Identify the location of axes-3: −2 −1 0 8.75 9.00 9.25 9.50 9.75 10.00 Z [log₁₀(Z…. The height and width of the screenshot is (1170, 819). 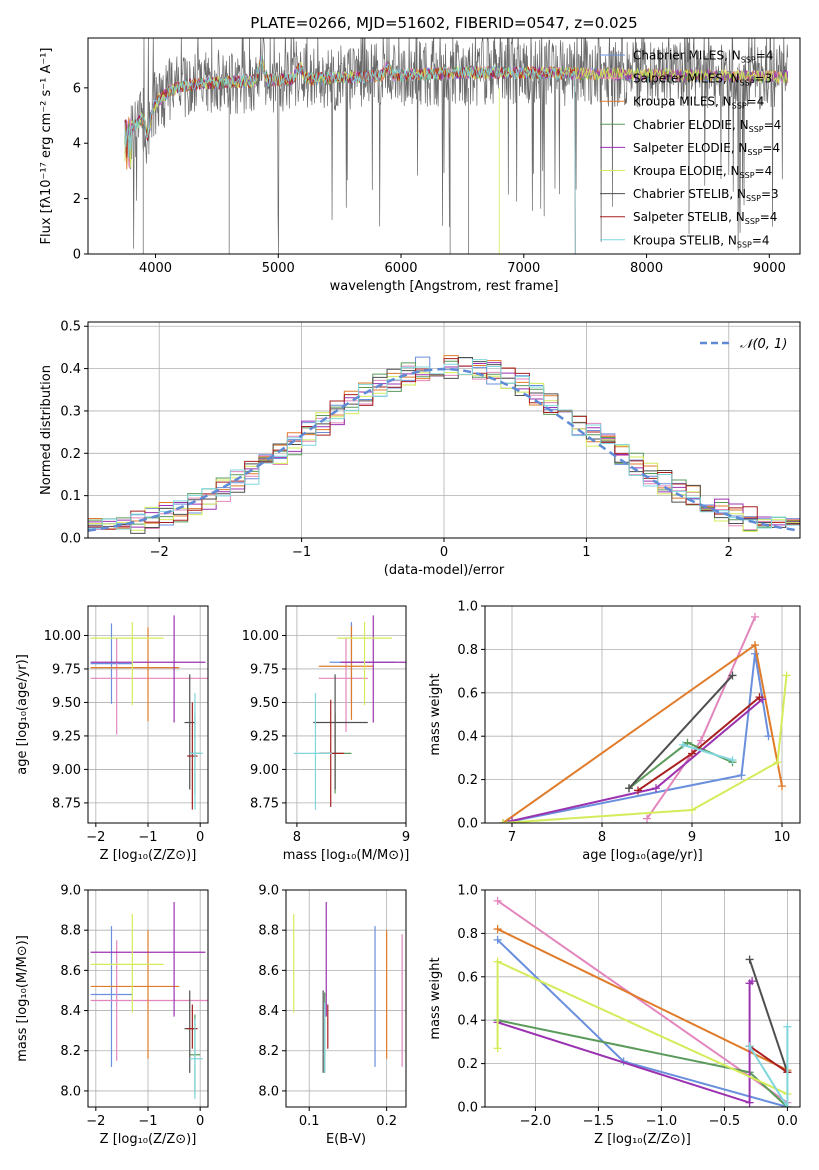
(111, 734).